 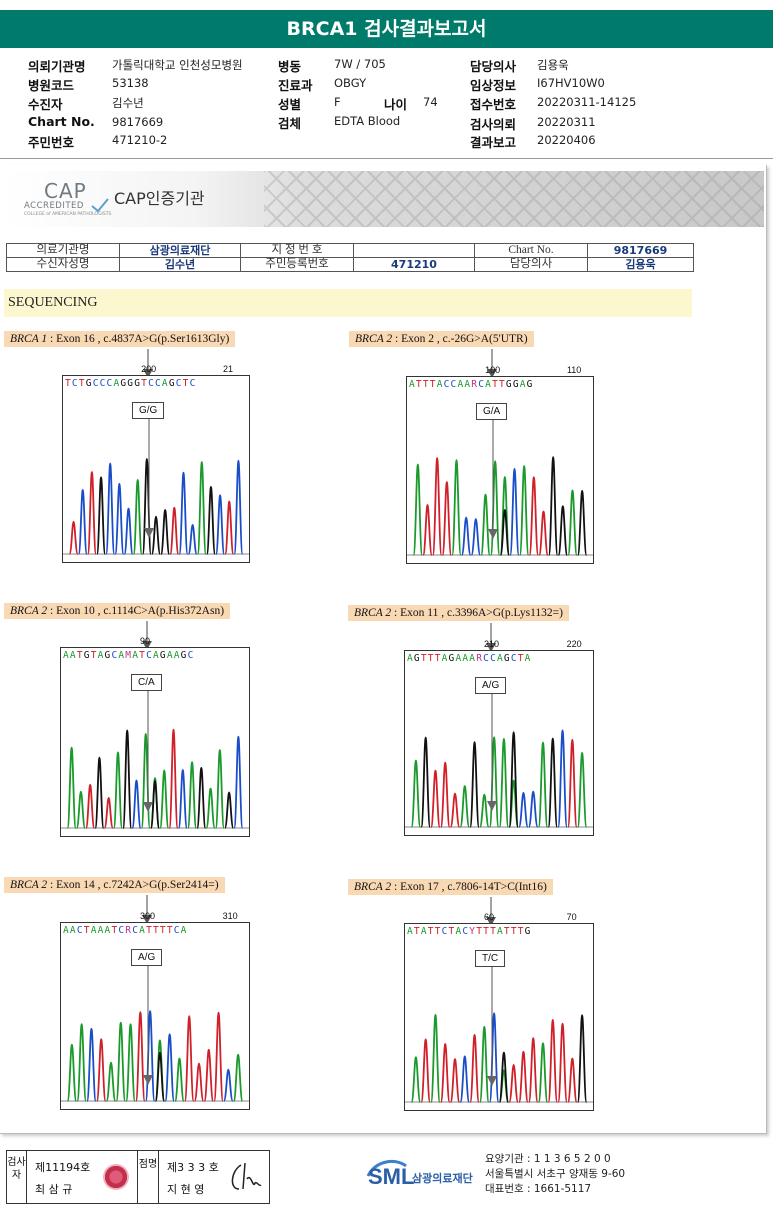 What do you see at coordinates (133, 885) in the screenshot?
I see `variant-text: : Exon 14 , c.7242A>G(p.Ser2414=)` at bounding box center [133, 885].